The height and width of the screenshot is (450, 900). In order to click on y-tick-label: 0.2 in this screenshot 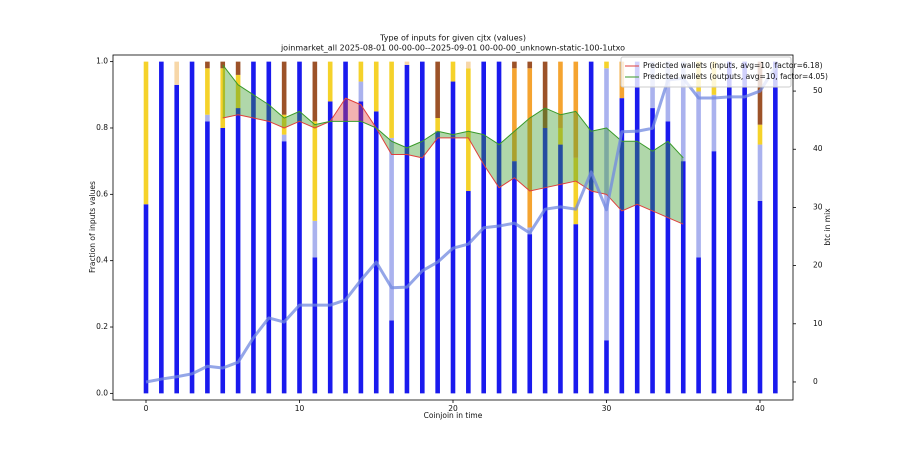, I will do `click(102, 326)`.